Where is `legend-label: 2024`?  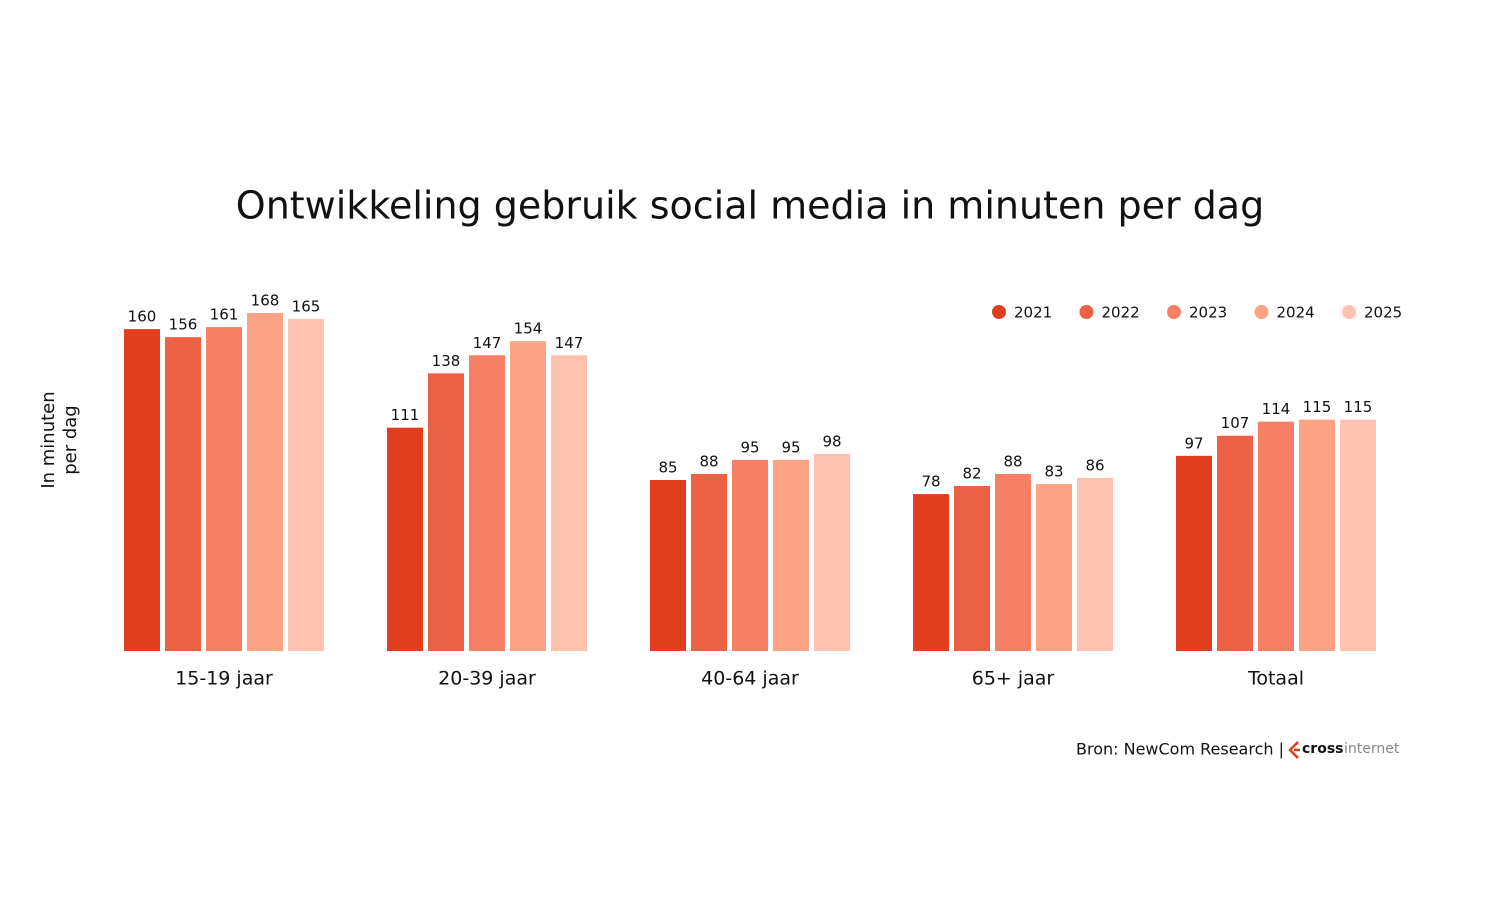 legend-label: 2024 is located at coordinates (1296, 313).